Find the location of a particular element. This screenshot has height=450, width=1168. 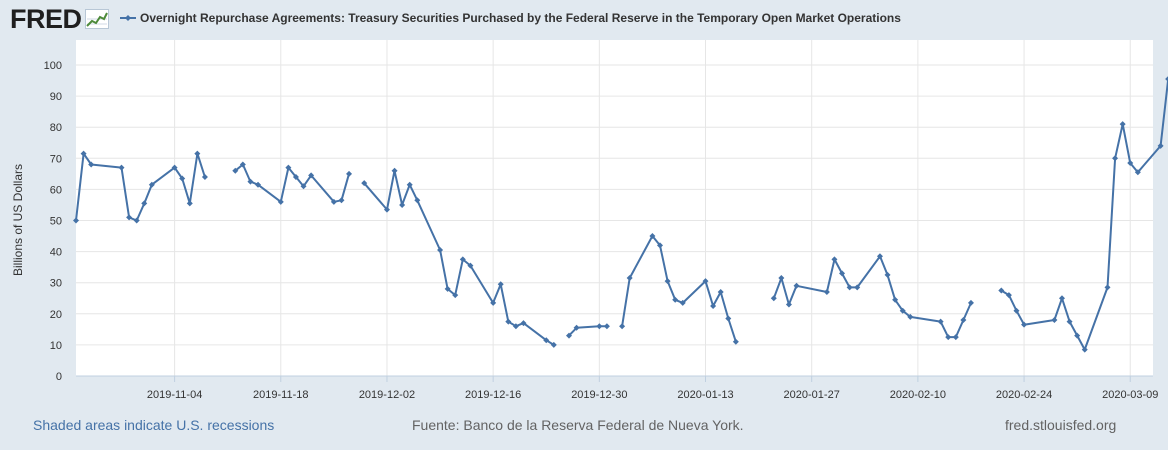

y-tick-label: 50 is located at coordinates (56, 222).